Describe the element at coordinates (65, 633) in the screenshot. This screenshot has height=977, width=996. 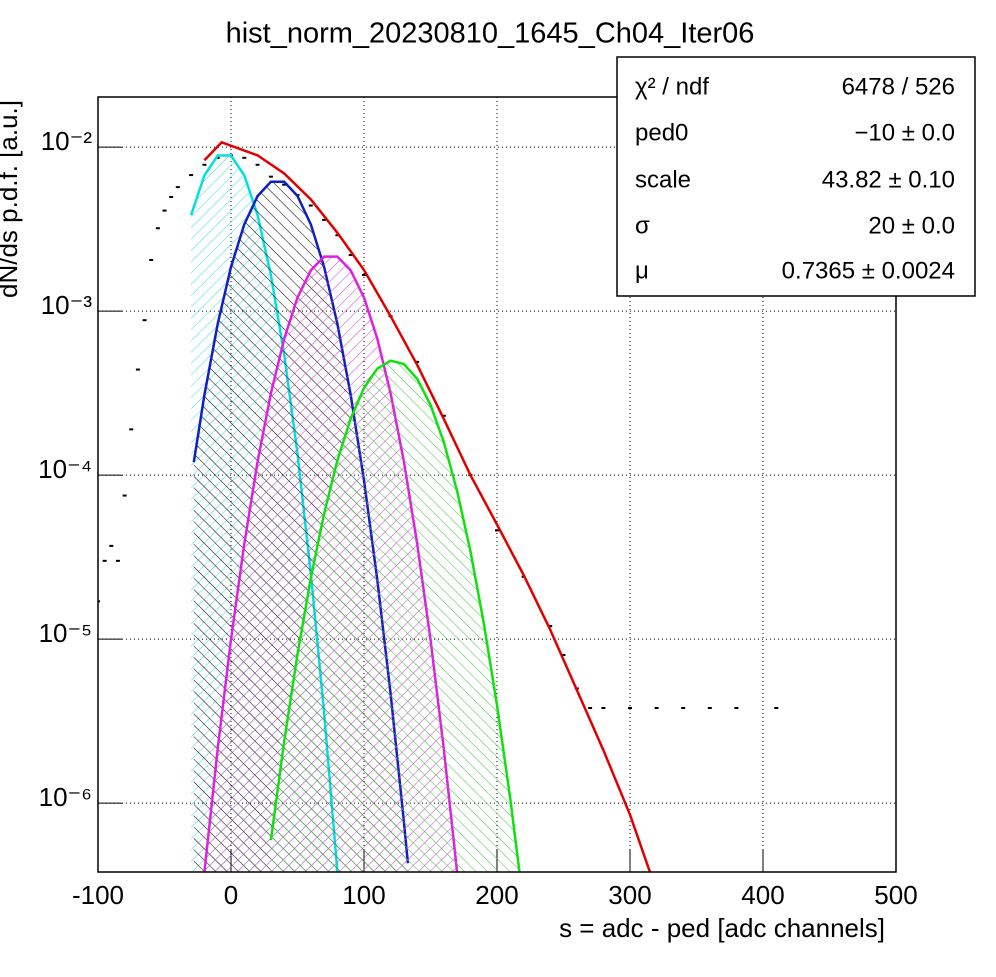
I see `y-tick-label: 10⁻⁵` at that location.